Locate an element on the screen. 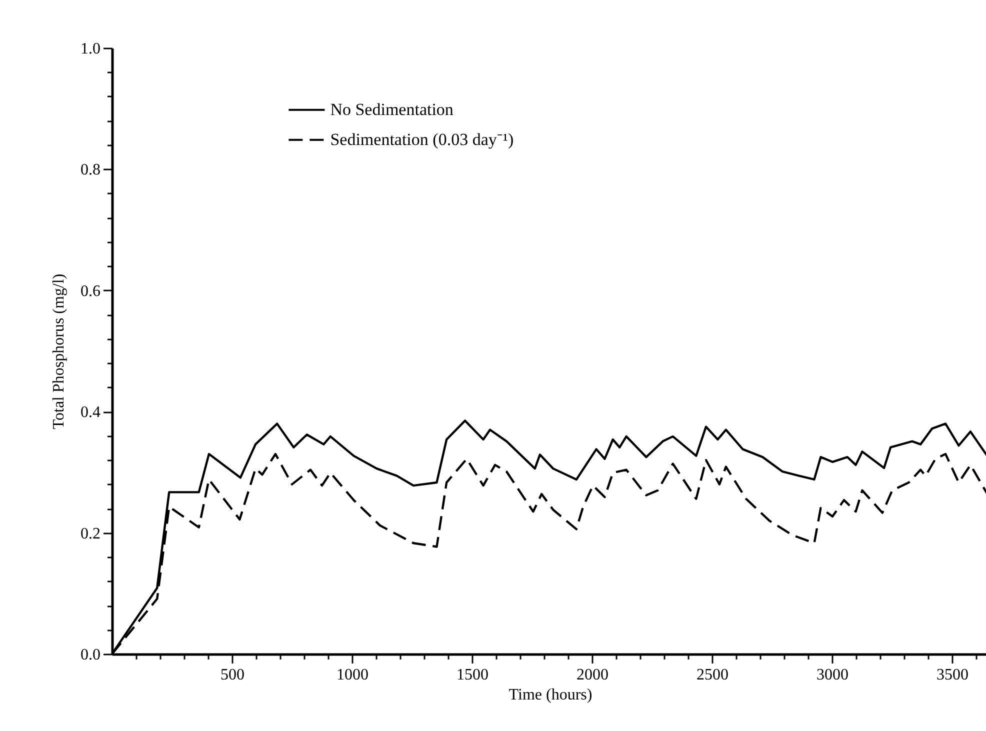 This screenshot has width=986, height=731. x-tick-label: 1000 is located at coordinates (352, 675).